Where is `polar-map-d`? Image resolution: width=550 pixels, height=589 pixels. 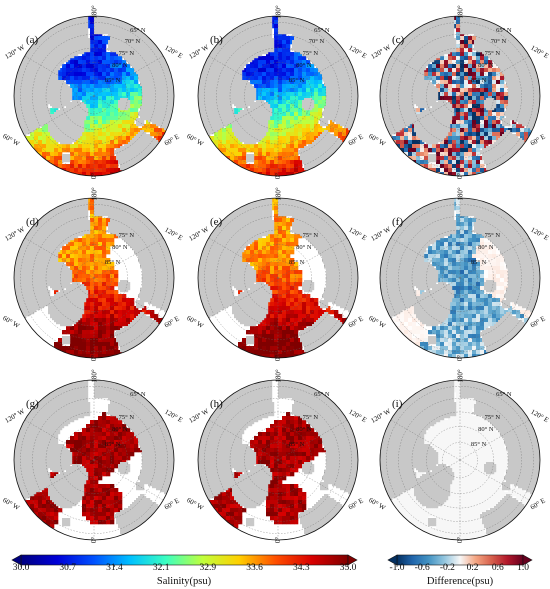 polar-map-d is located at coordinates (94, 278).